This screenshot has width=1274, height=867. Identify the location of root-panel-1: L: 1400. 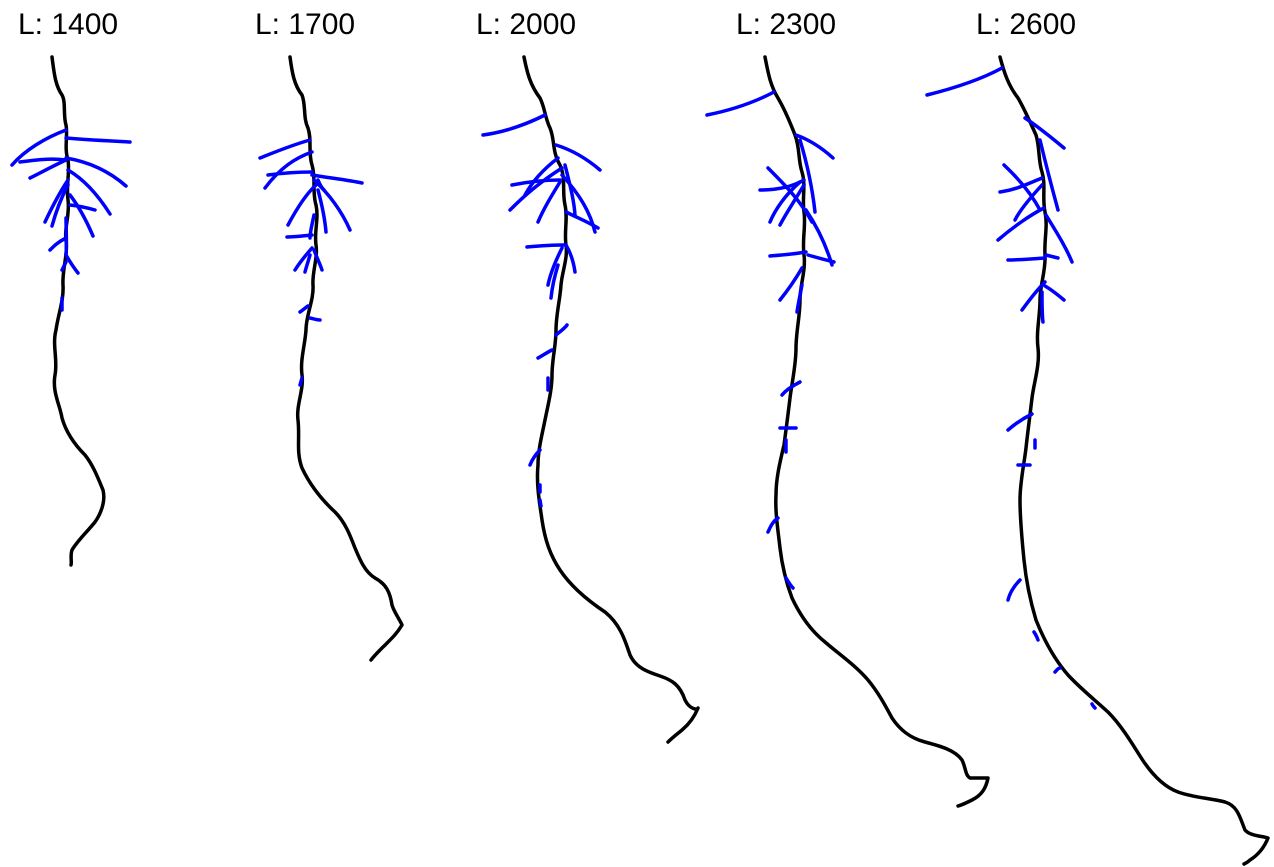
(71, 287).